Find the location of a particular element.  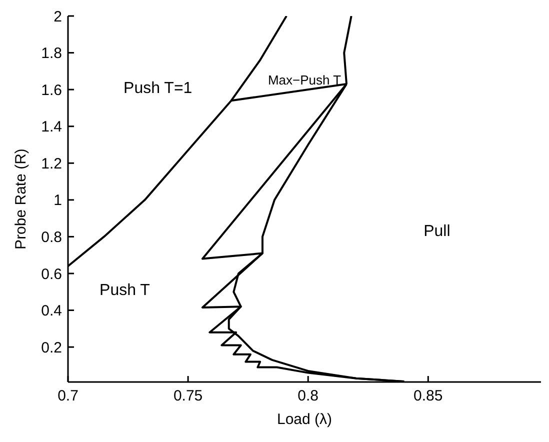

y-tick-label: 1.4 is located at coordinates (51, 127).